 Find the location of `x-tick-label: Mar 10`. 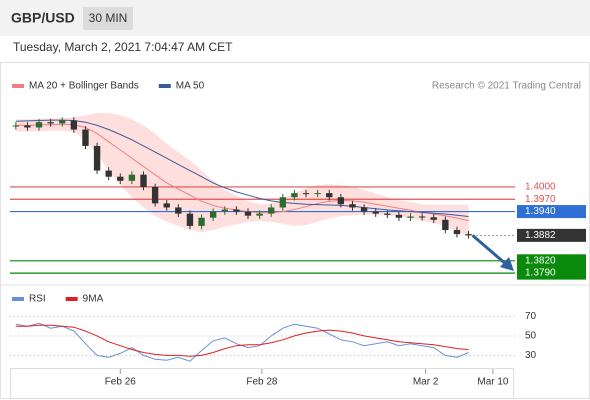

x-tick-label: Mar 10 is located at coordinates (493, 382).